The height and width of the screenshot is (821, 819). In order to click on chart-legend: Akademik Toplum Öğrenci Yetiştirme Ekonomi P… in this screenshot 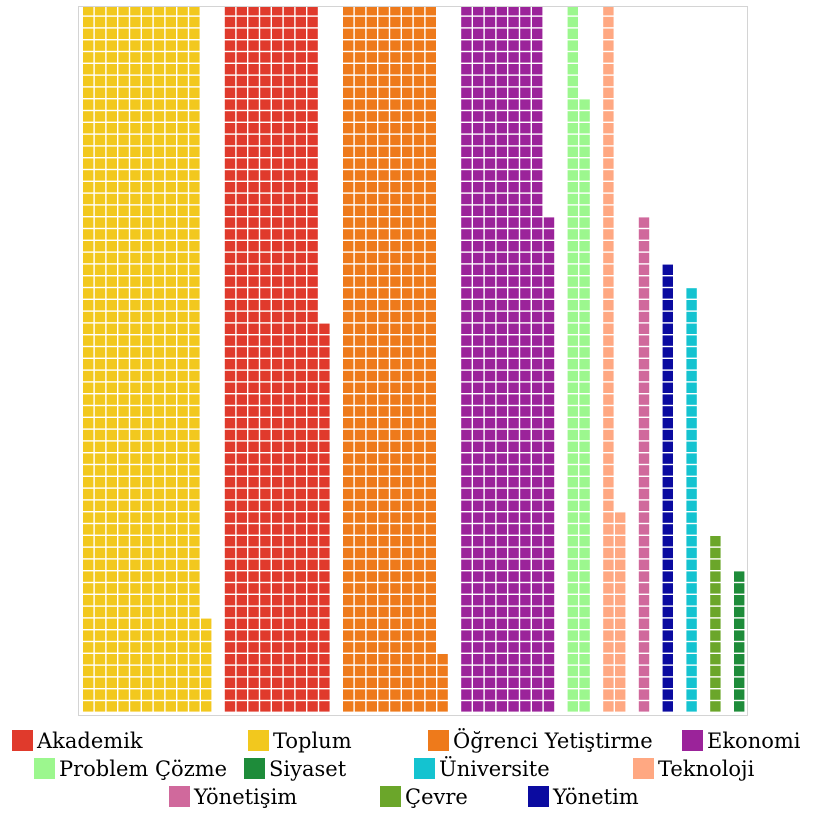, I will do `click(409, 773)`.